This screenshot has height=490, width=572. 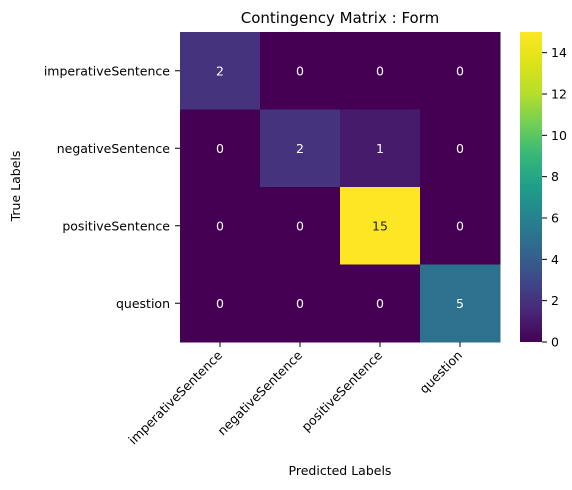 I want to click on y-tick-label: question, so click(x=143, y=303).